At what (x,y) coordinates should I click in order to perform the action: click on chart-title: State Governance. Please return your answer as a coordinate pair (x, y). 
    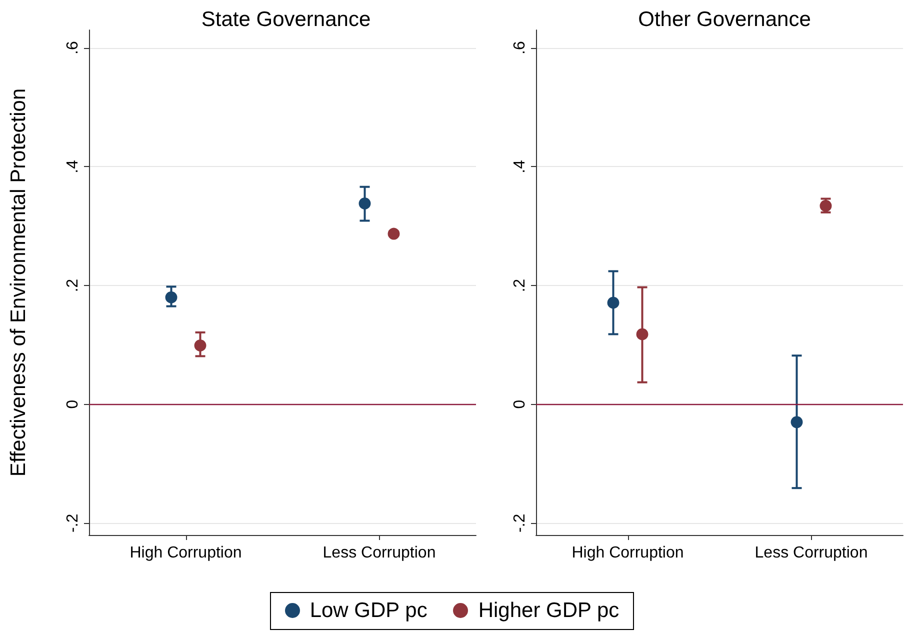
    Looking at the image, I should click on (286, 19).